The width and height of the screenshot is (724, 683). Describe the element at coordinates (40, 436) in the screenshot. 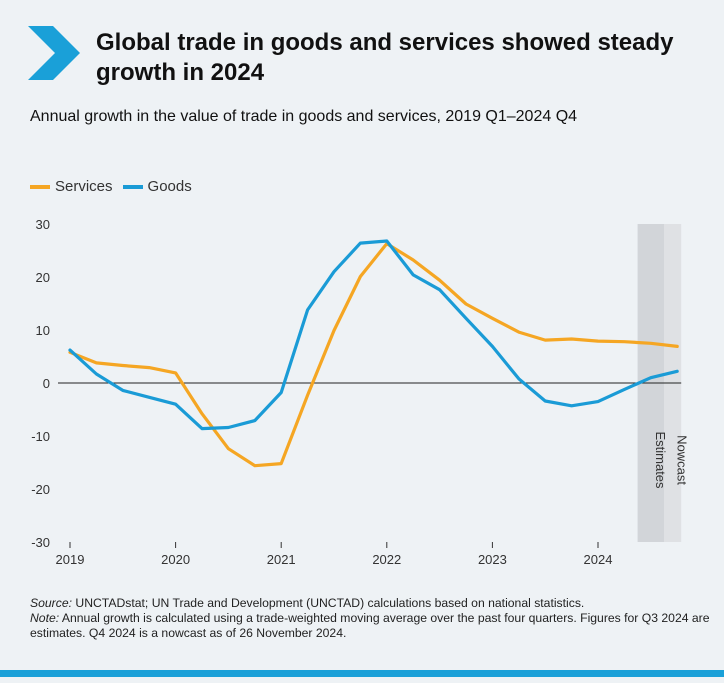

I see `y-tick-label: -10` at that location.